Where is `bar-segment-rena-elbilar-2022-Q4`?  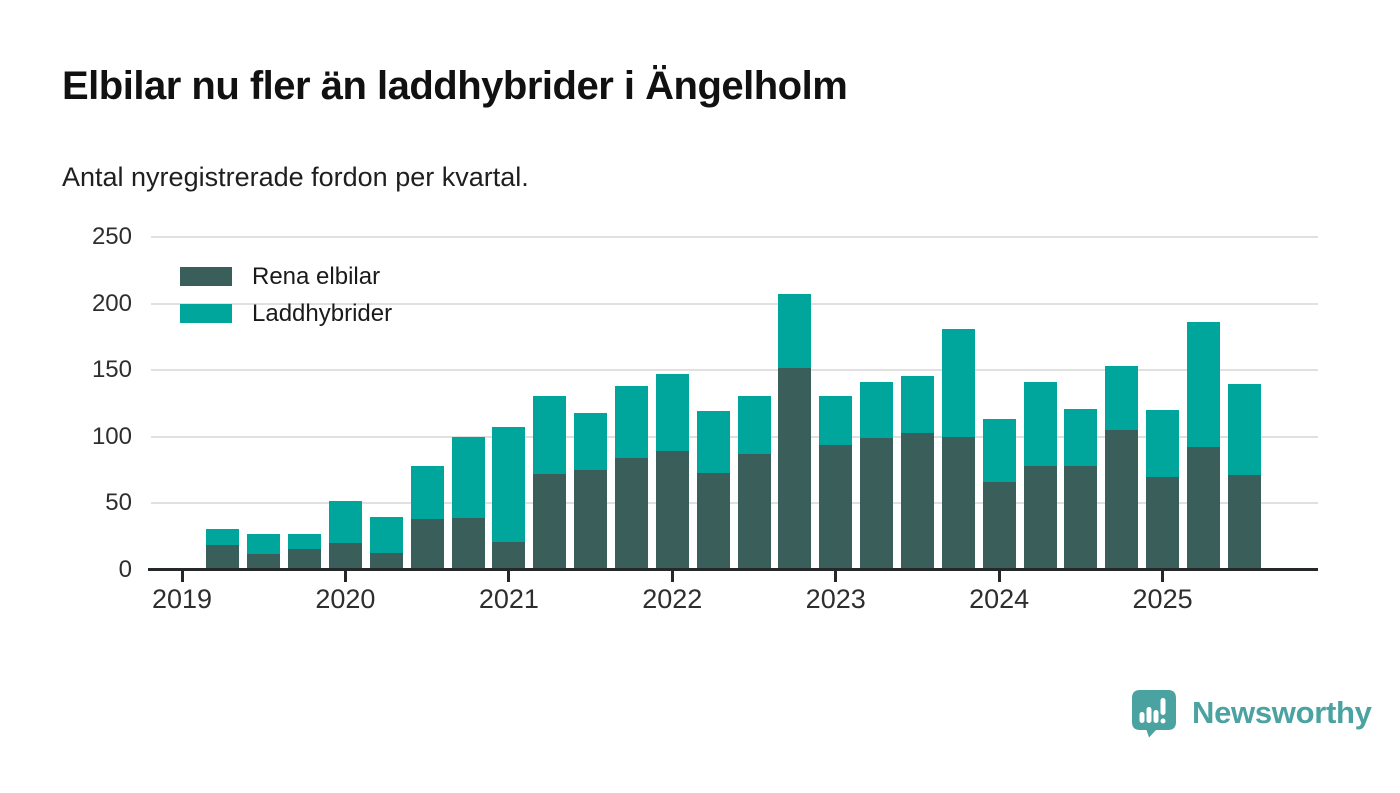
bar-segment-rena-elbilar-2022-Q4 is located at coordinates (795, 468).